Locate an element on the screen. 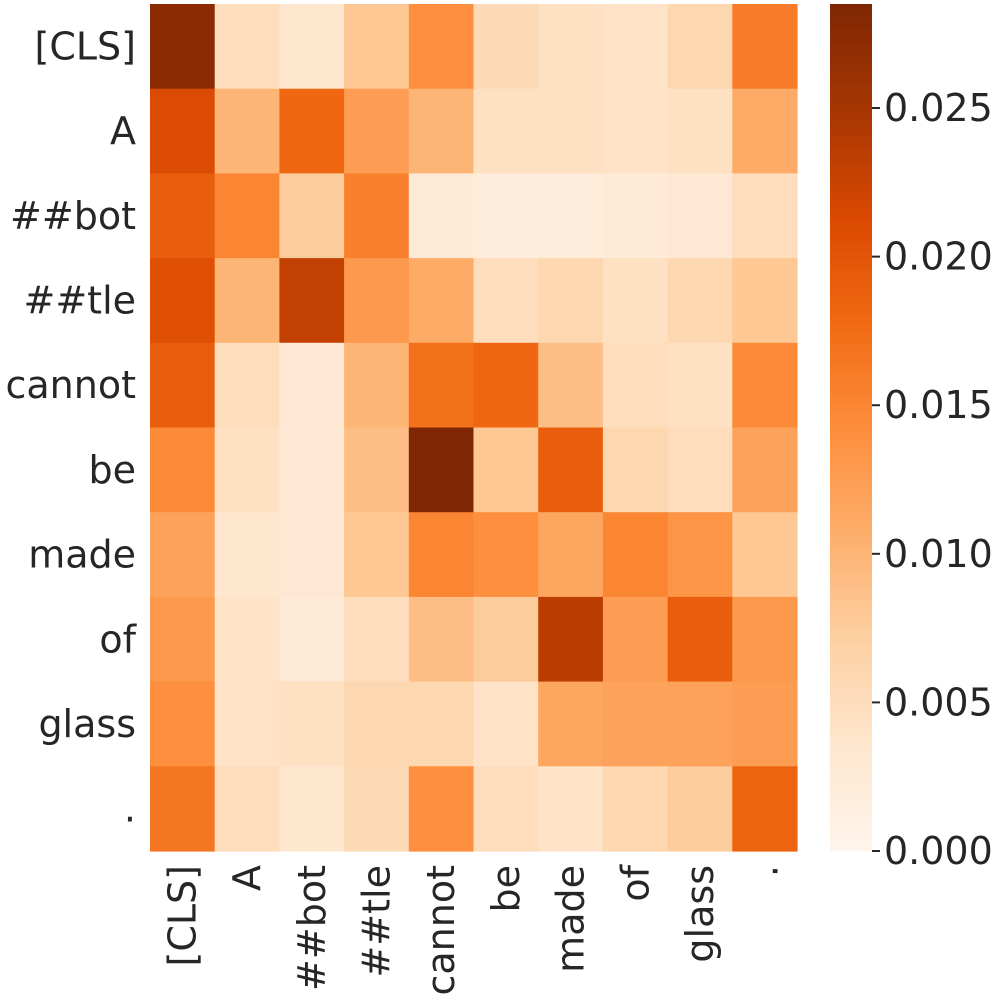  heatmap-cell-r8-c9 is located at coordinates (765, 724).